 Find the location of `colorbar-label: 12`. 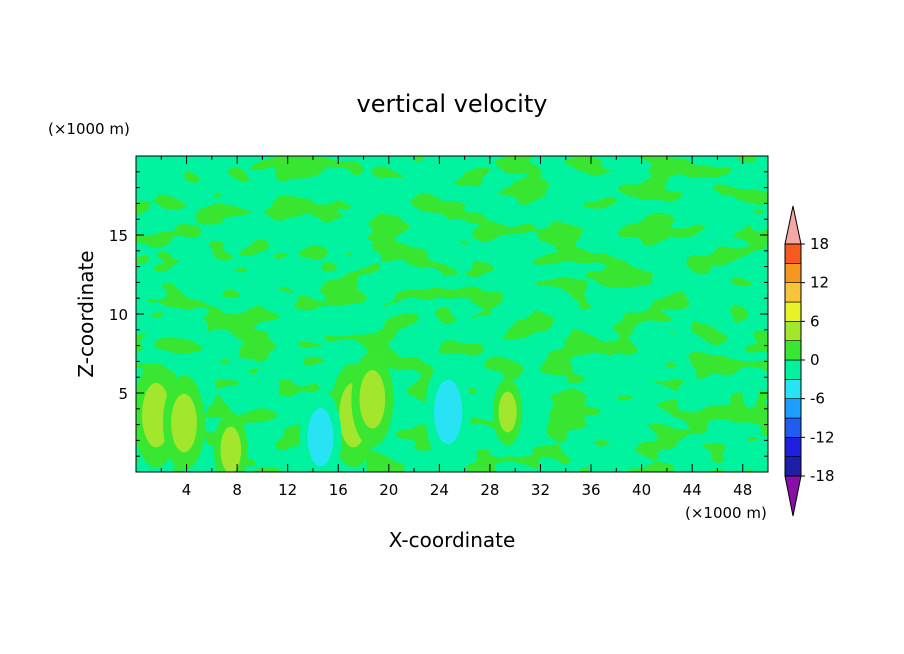

colorbar-label: 12 is located at coordinates (819, 283).